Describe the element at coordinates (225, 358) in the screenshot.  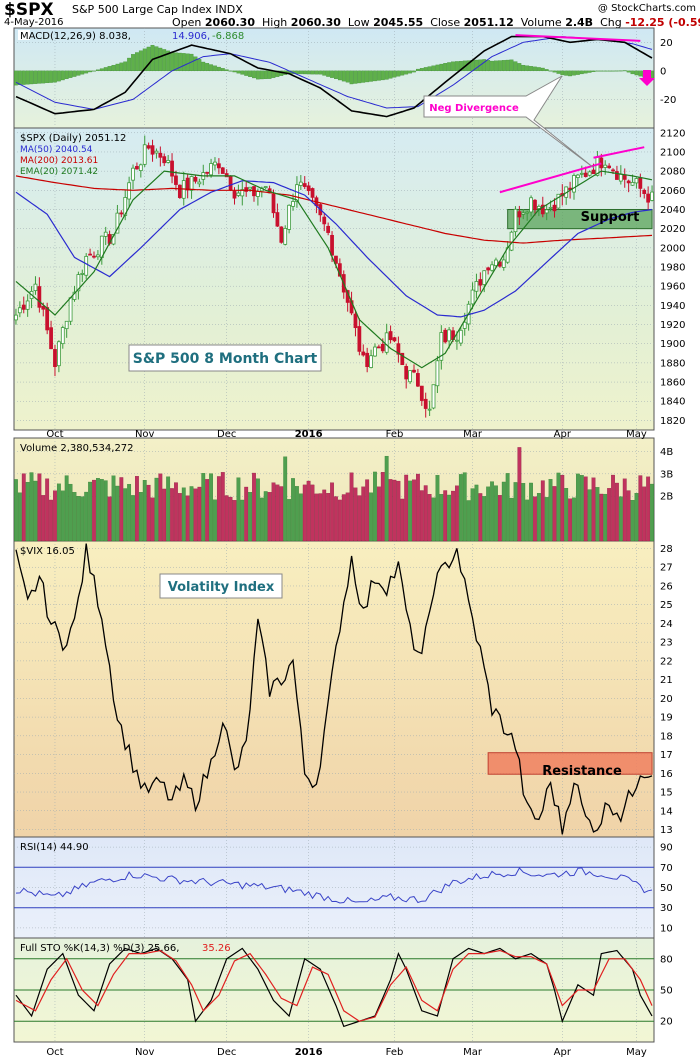
I see `chart-title-box` at that location.